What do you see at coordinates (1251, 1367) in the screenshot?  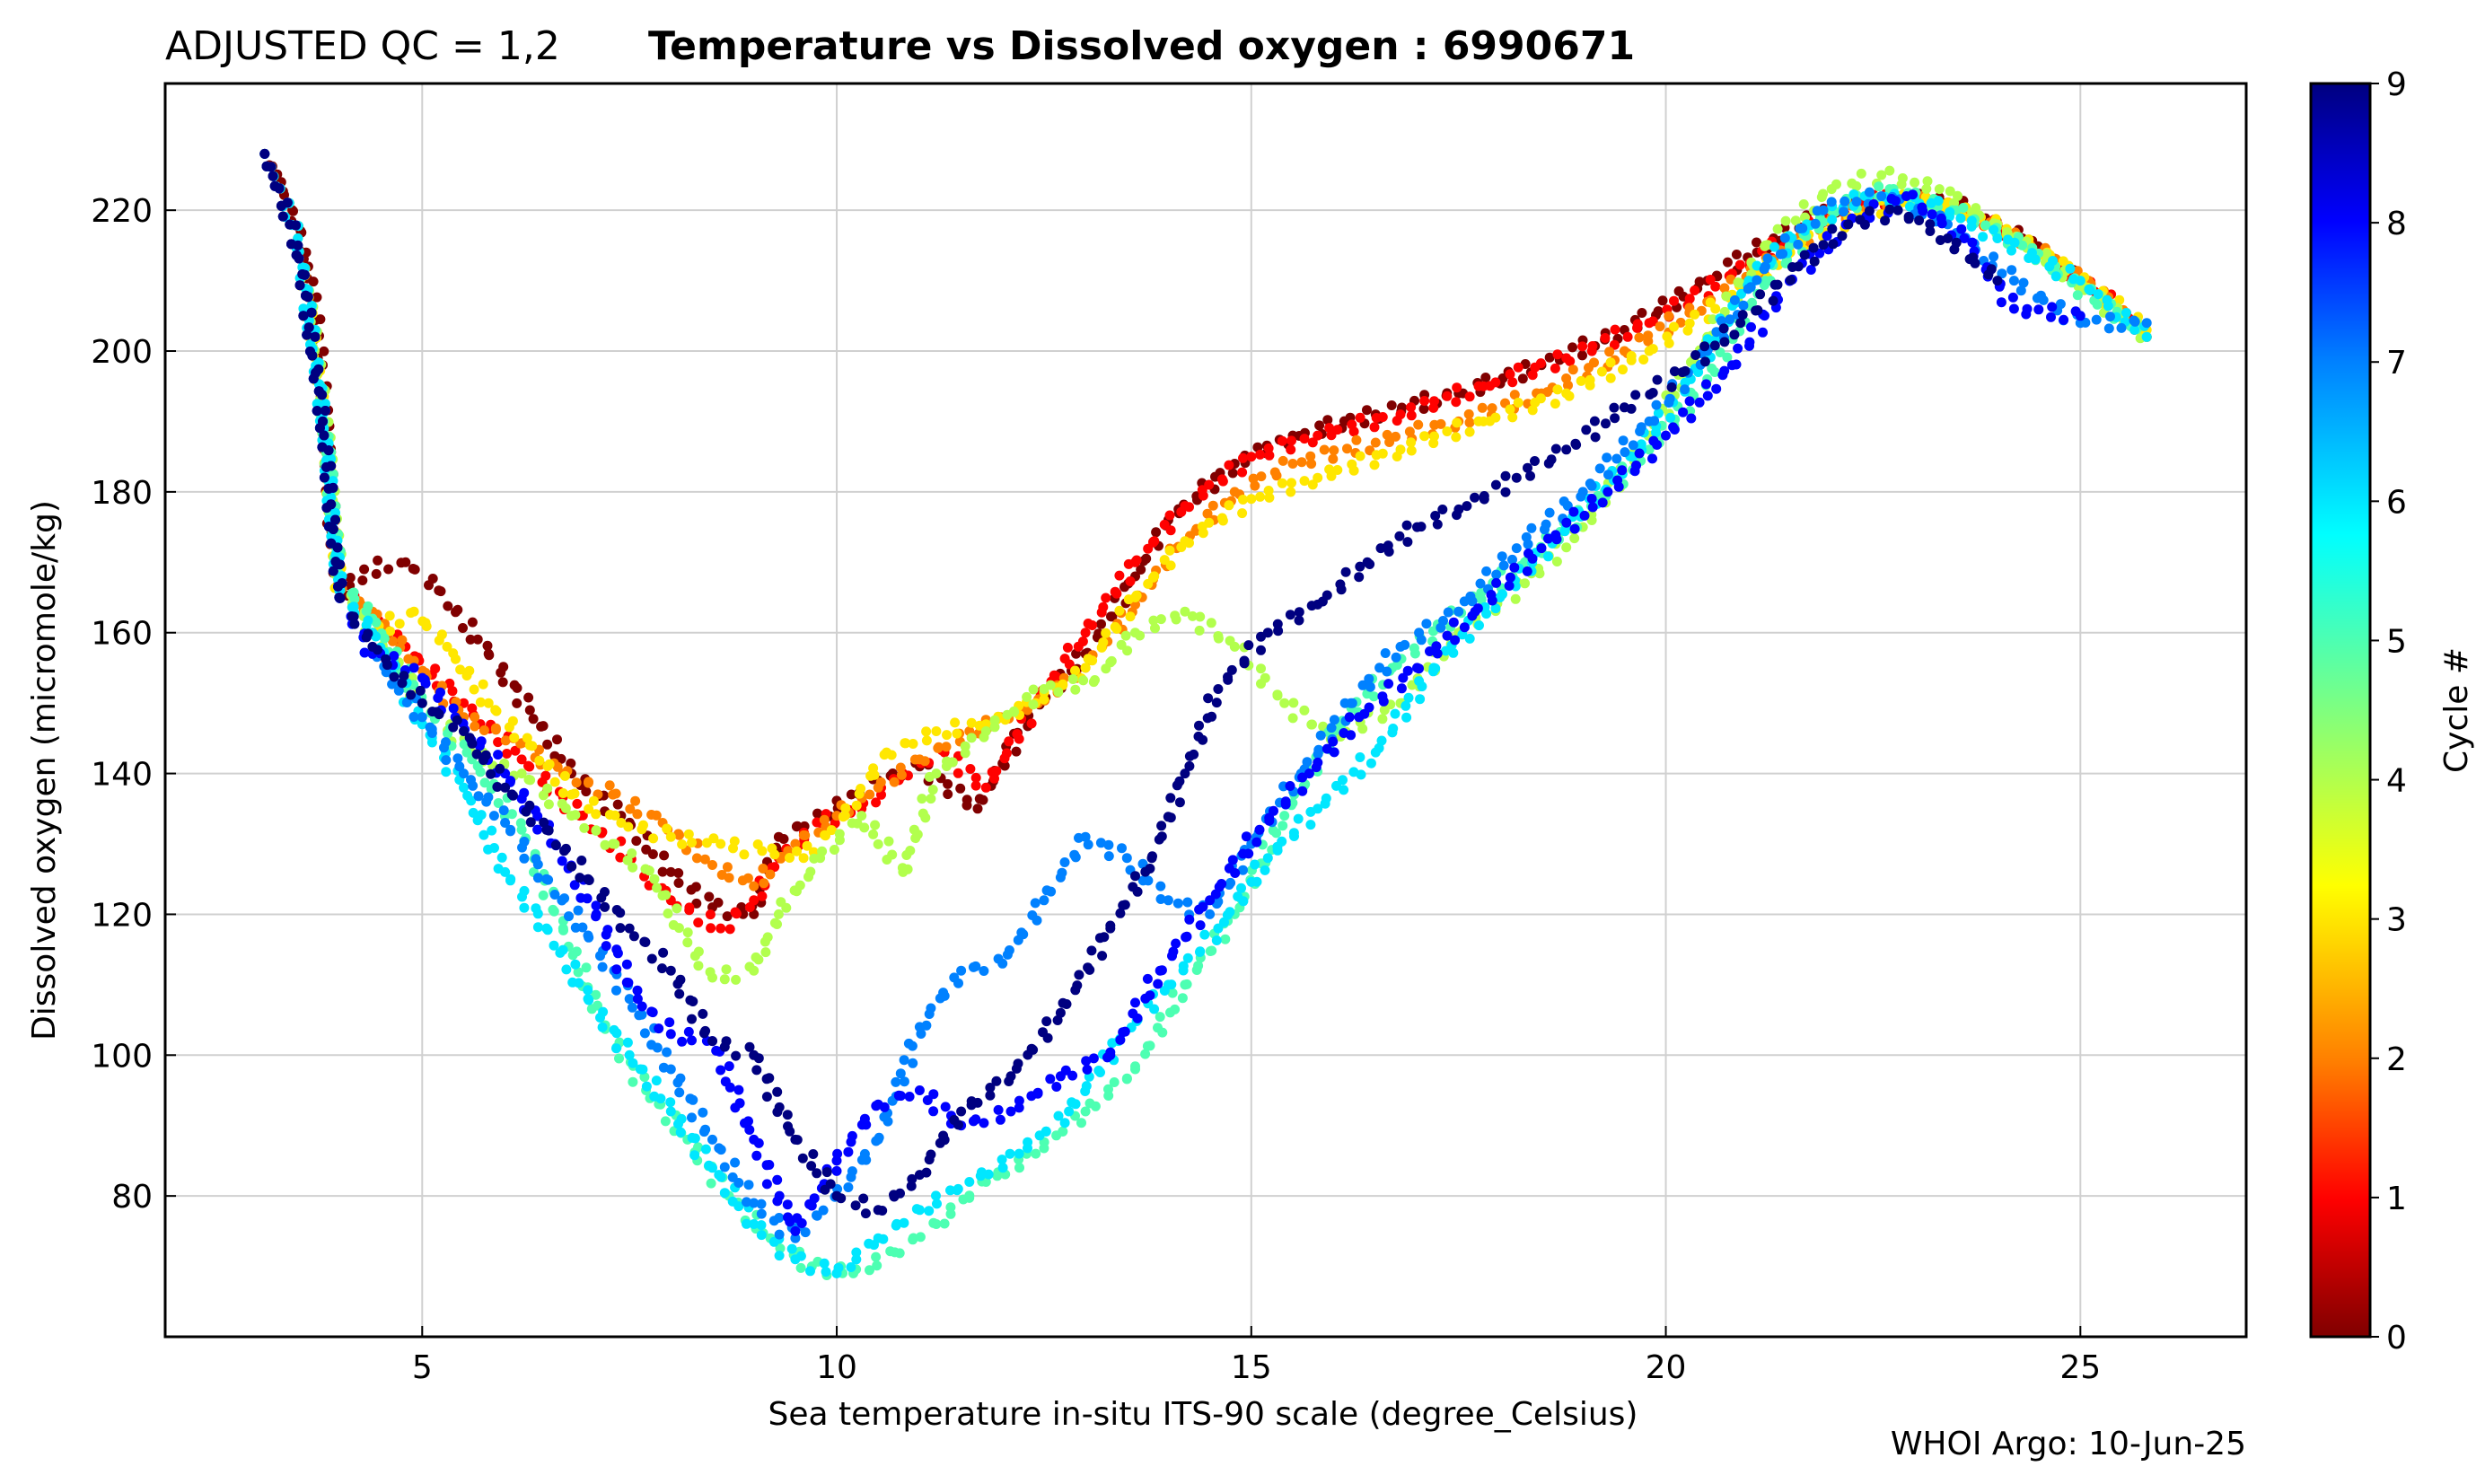 I see `x-tick-label: 15` at bounding box center [1251, 1367].